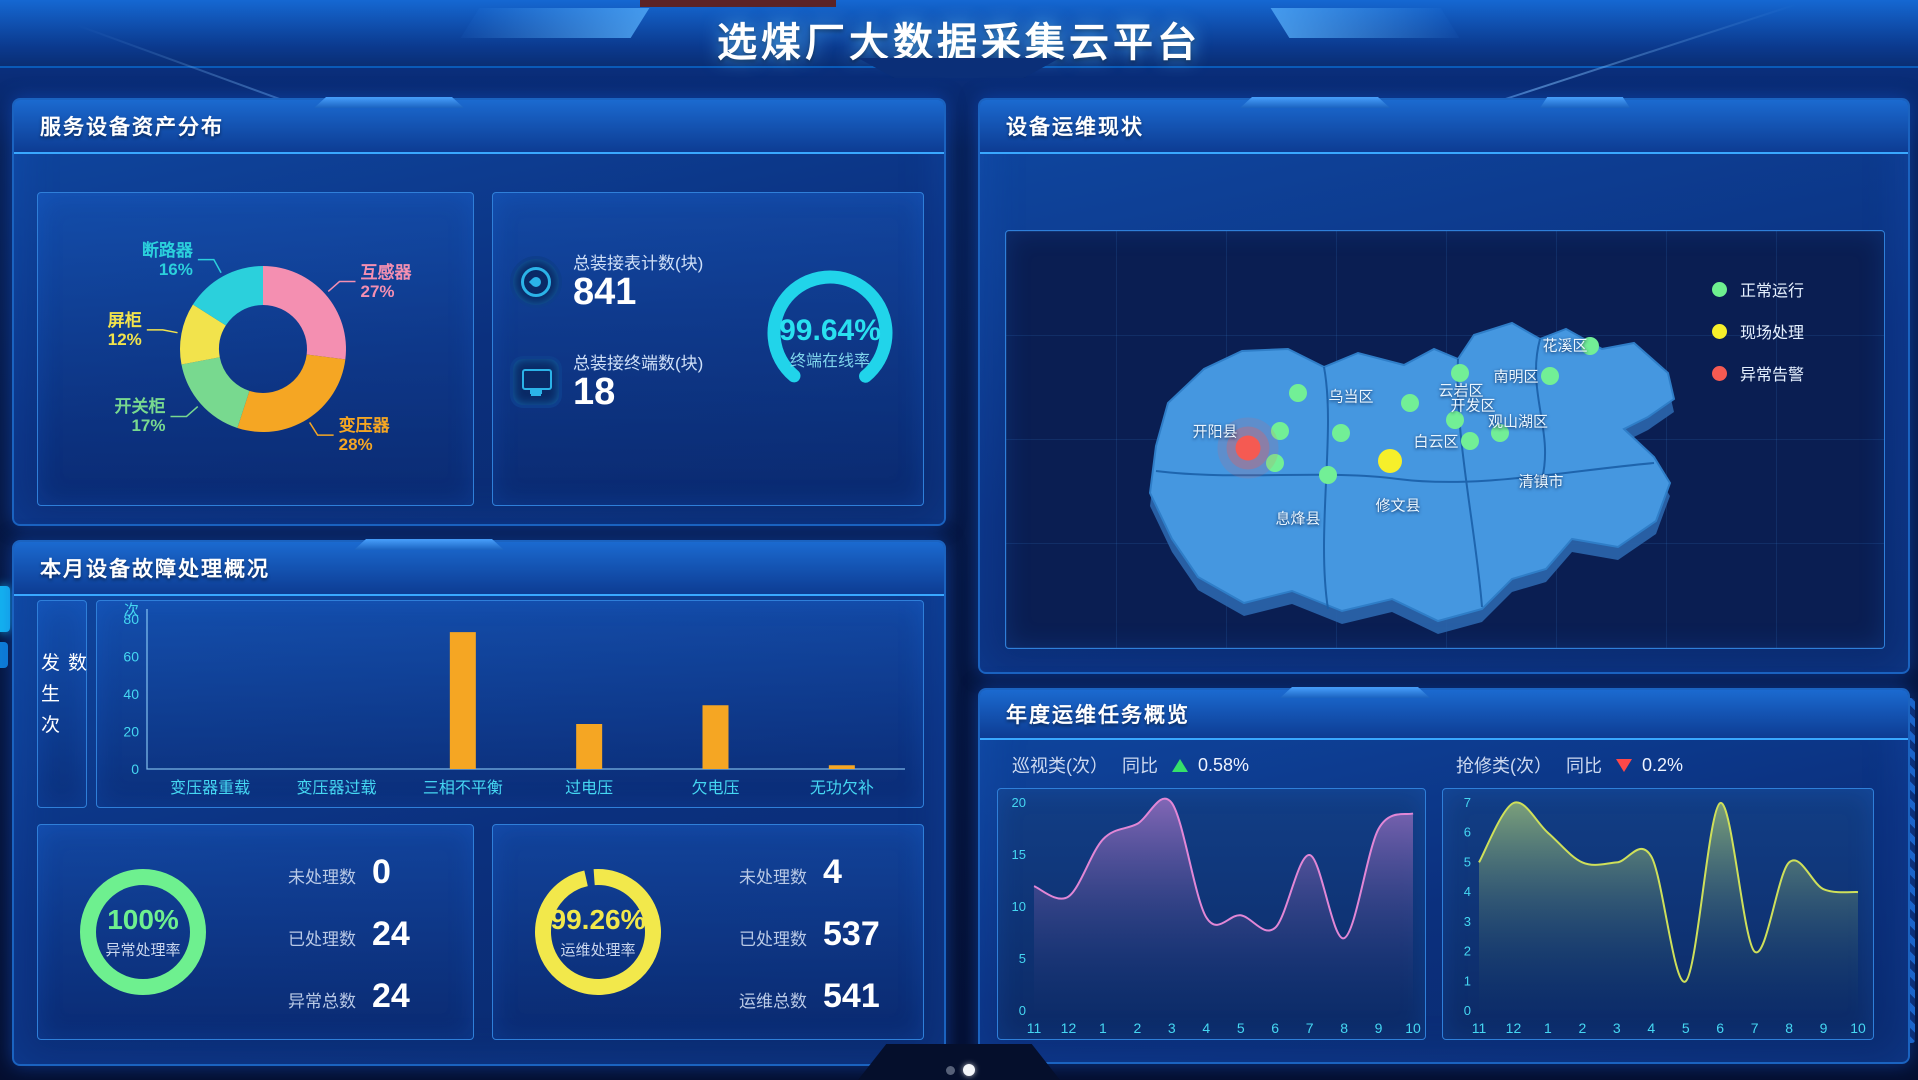  What do you see at coordinates (1467, 980) in the screenshot?
I see `svg-text: 1` at bounding box center [1467, 980].